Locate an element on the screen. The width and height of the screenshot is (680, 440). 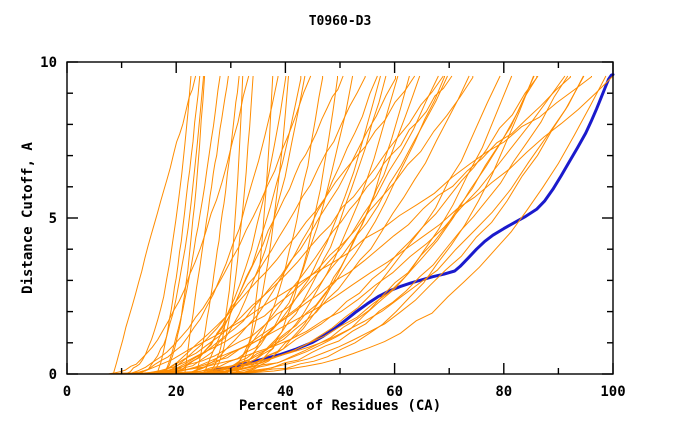
x-tick-label: 60 is located at coordinates (394, 392).